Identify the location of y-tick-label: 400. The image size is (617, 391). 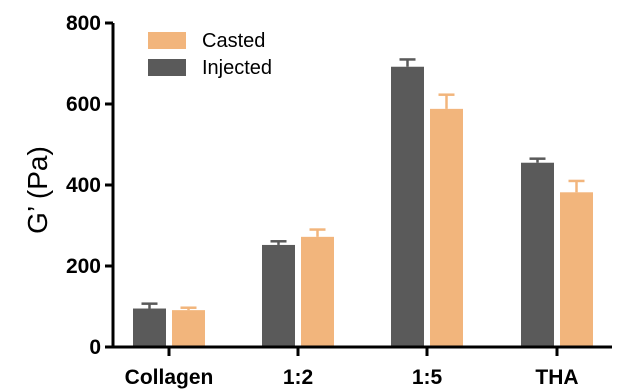
(83, 185).